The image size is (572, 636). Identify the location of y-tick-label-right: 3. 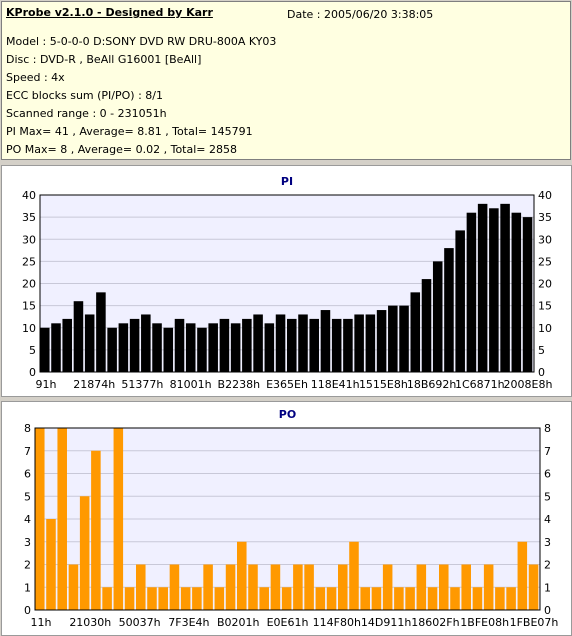
(547, 542).